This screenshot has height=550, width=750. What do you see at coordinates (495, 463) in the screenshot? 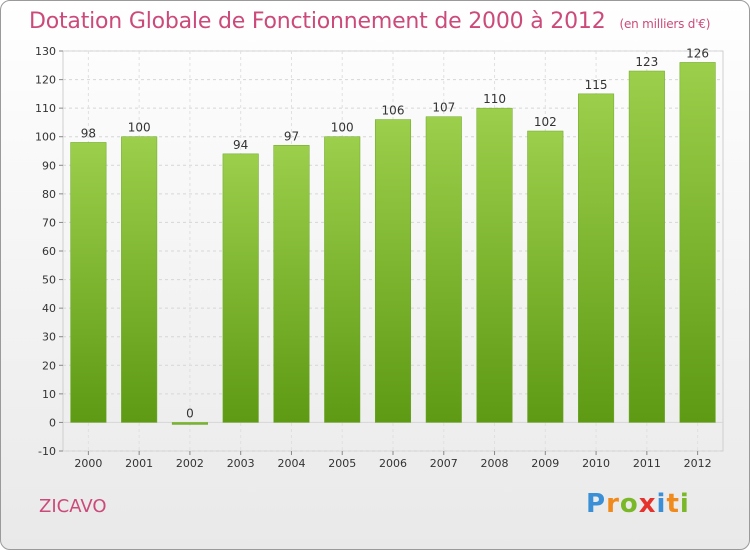
I see `x-tick-label: 2008` at bounding box center [495, 463].